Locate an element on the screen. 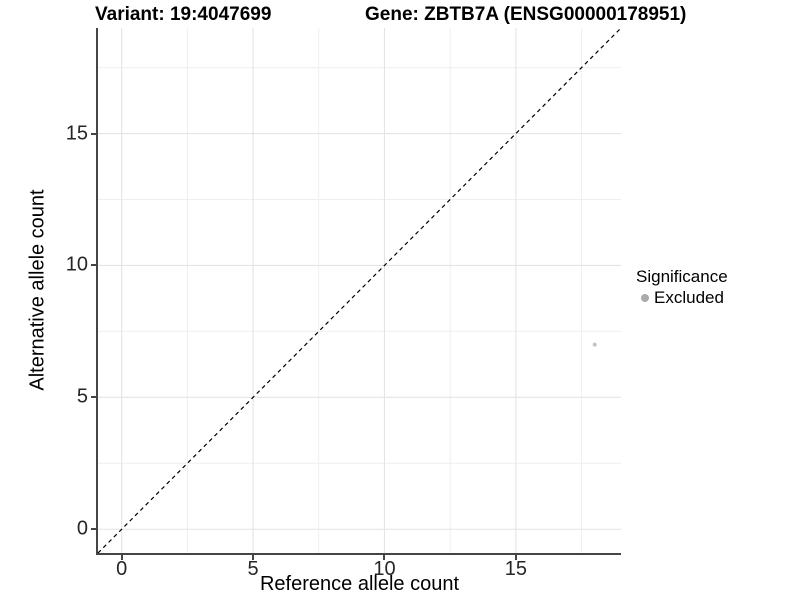 This screenshot has height=600, width=800. x-tick-label: 15 is located at coordinates (515, 569).